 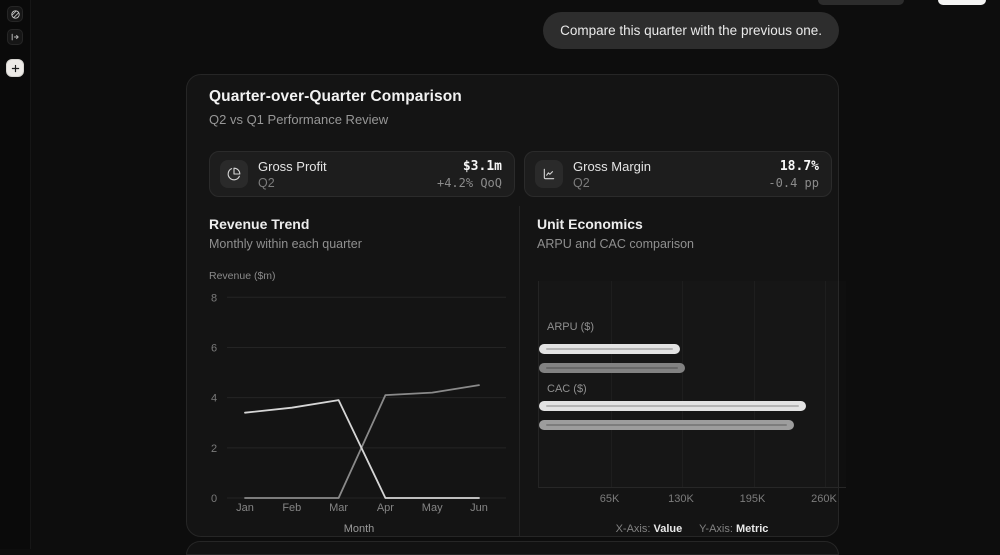 I want to click on x-tick-label: 195K, so click(x=752, y=499).